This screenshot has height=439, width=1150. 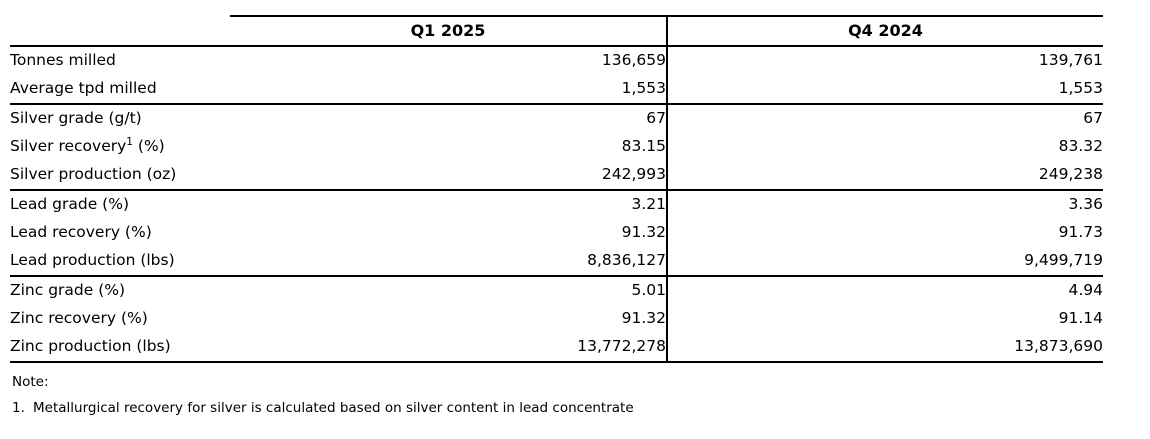 I want to click on table-row-silver-production: Silver production (oz) 242,993 249,238, so click(x=556, y=176).